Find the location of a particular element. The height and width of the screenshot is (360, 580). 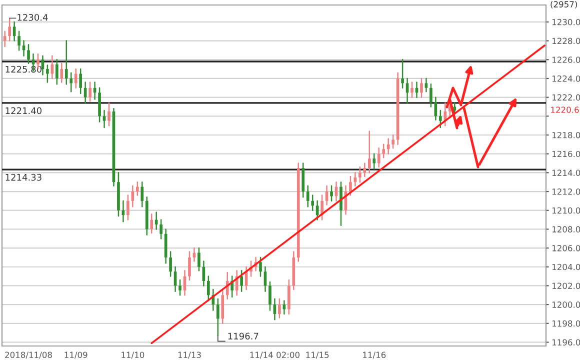

x-tick-label: 11/16 is located at coordinates (374, 355).